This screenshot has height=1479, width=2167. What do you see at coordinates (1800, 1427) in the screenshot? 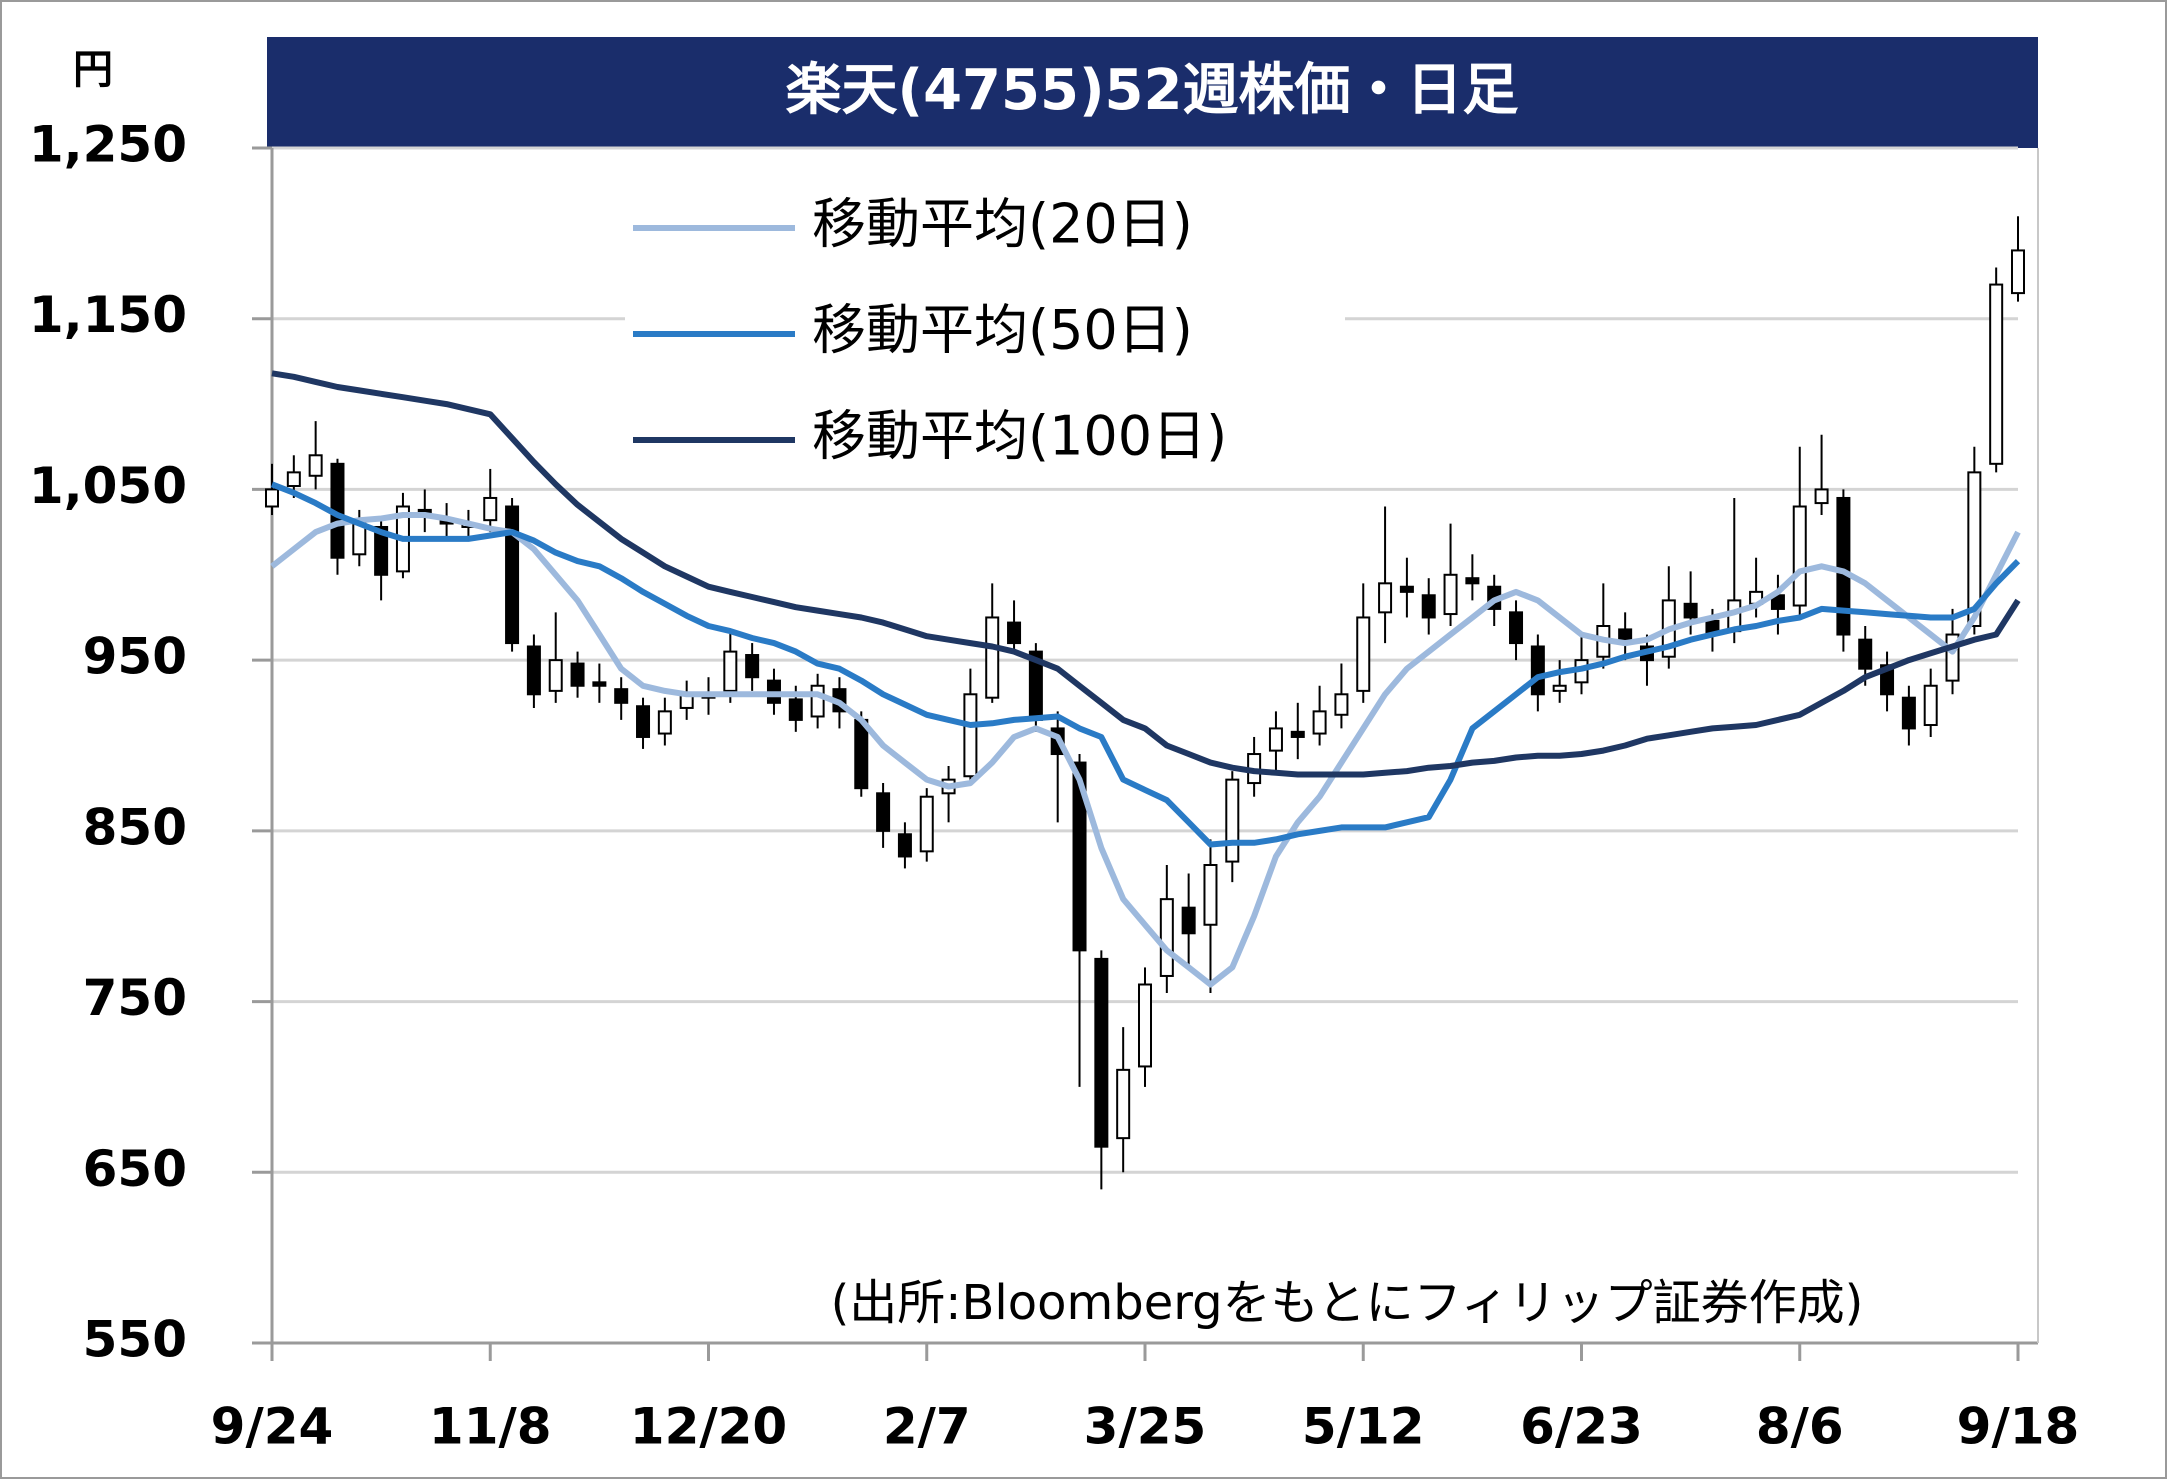
I see `x-tick-label: 8/6` at bounding box center [1800, 1427].